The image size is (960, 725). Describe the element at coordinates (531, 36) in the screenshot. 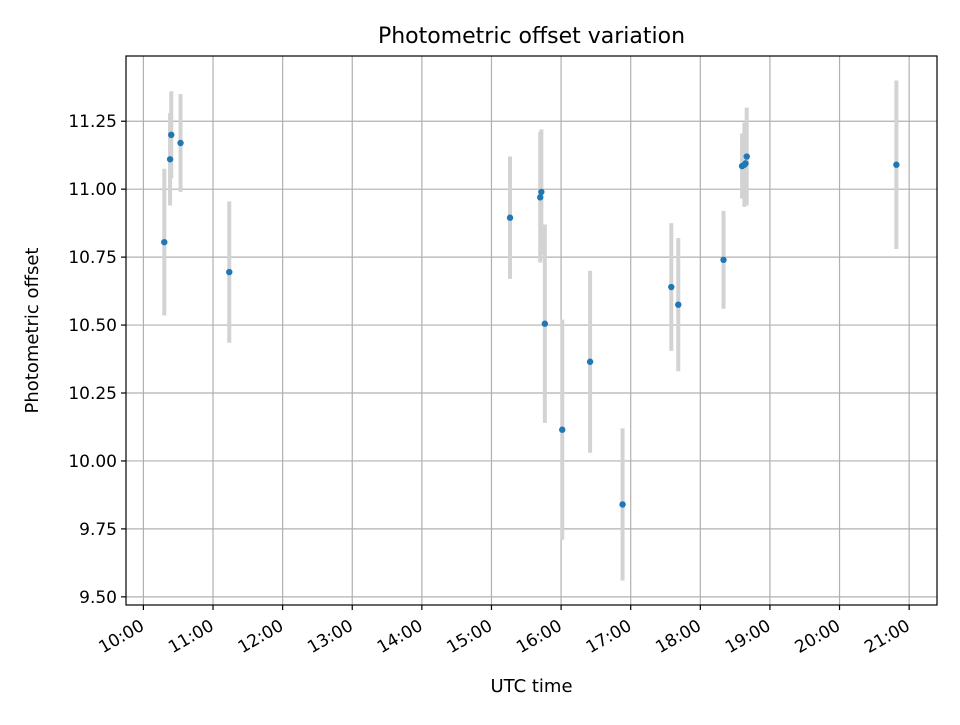

I see `chart-title: Photometric offset variation` at that location.